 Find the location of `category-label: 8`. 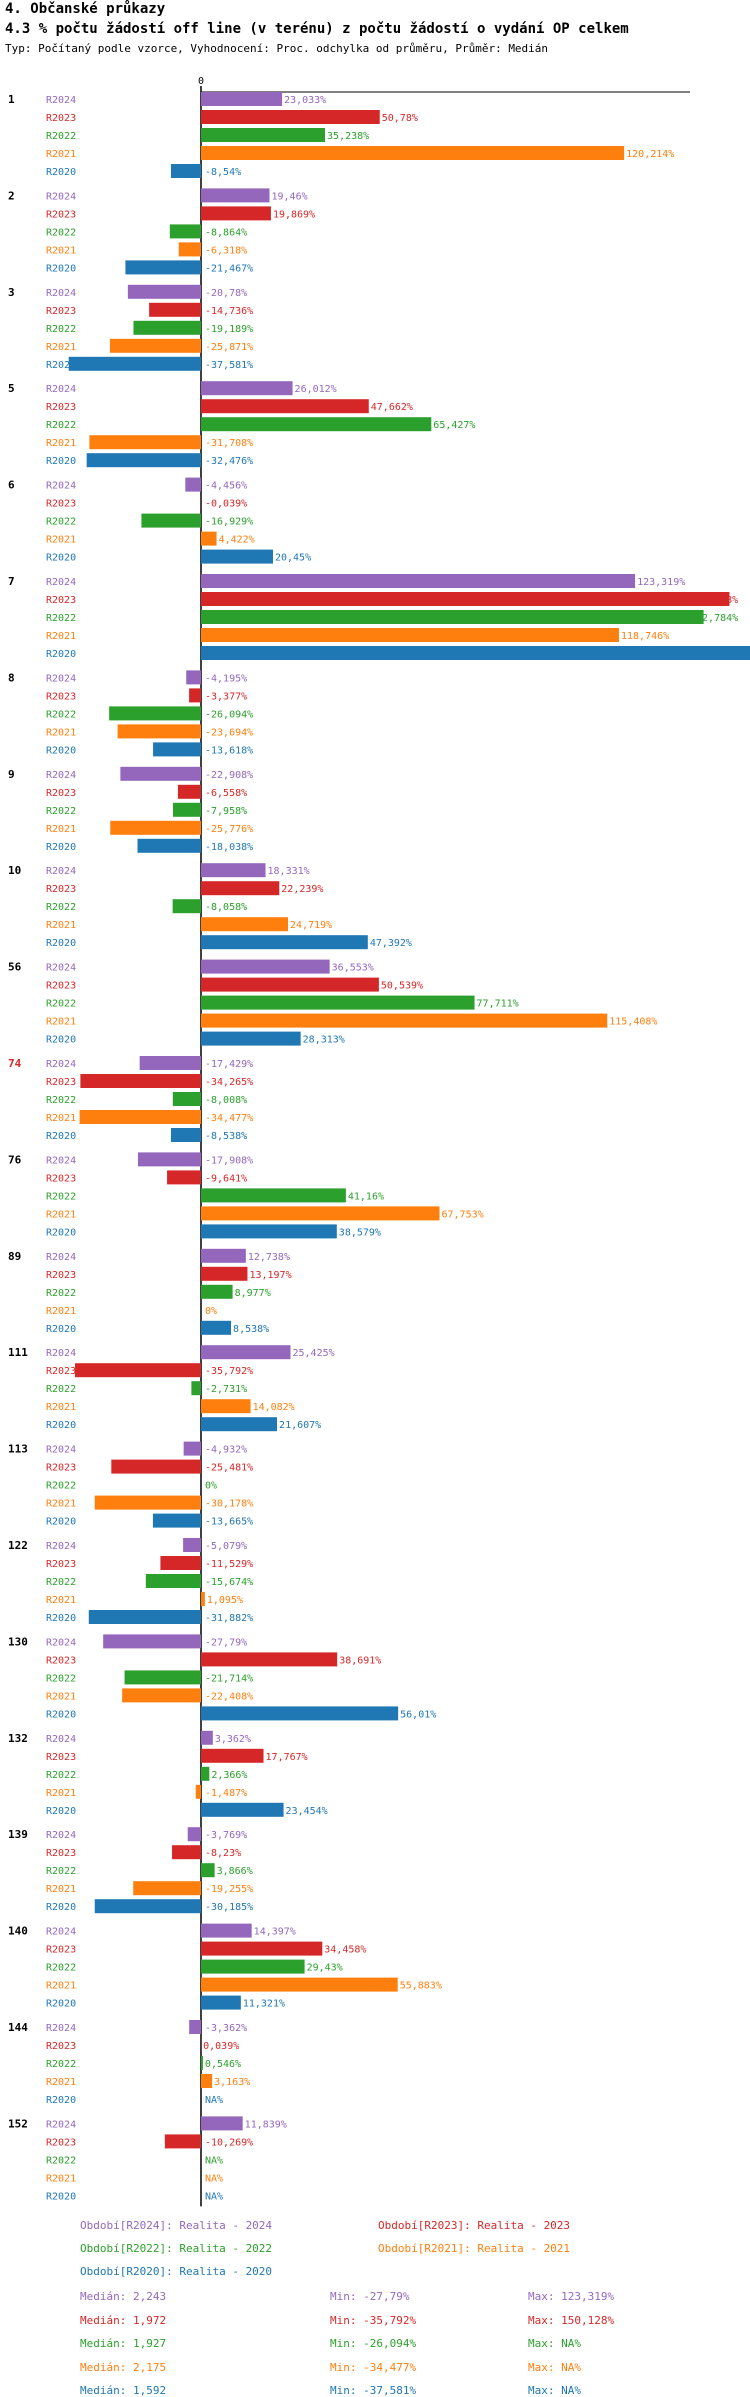

category-label: 8 is located at coordinates (11, 677).